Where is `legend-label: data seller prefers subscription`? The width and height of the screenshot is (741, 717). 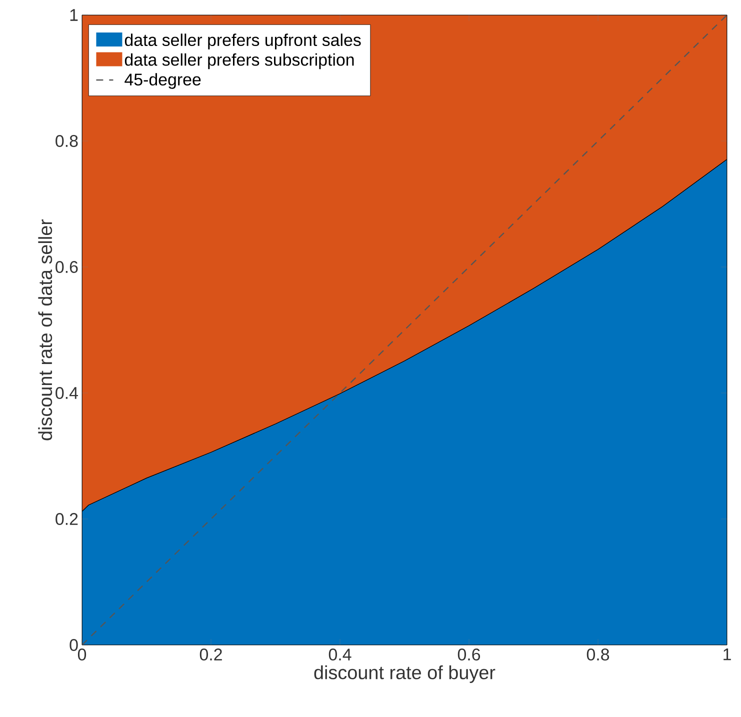 legend-label: data seller prefers subscription is located at coordinates (239, 61).